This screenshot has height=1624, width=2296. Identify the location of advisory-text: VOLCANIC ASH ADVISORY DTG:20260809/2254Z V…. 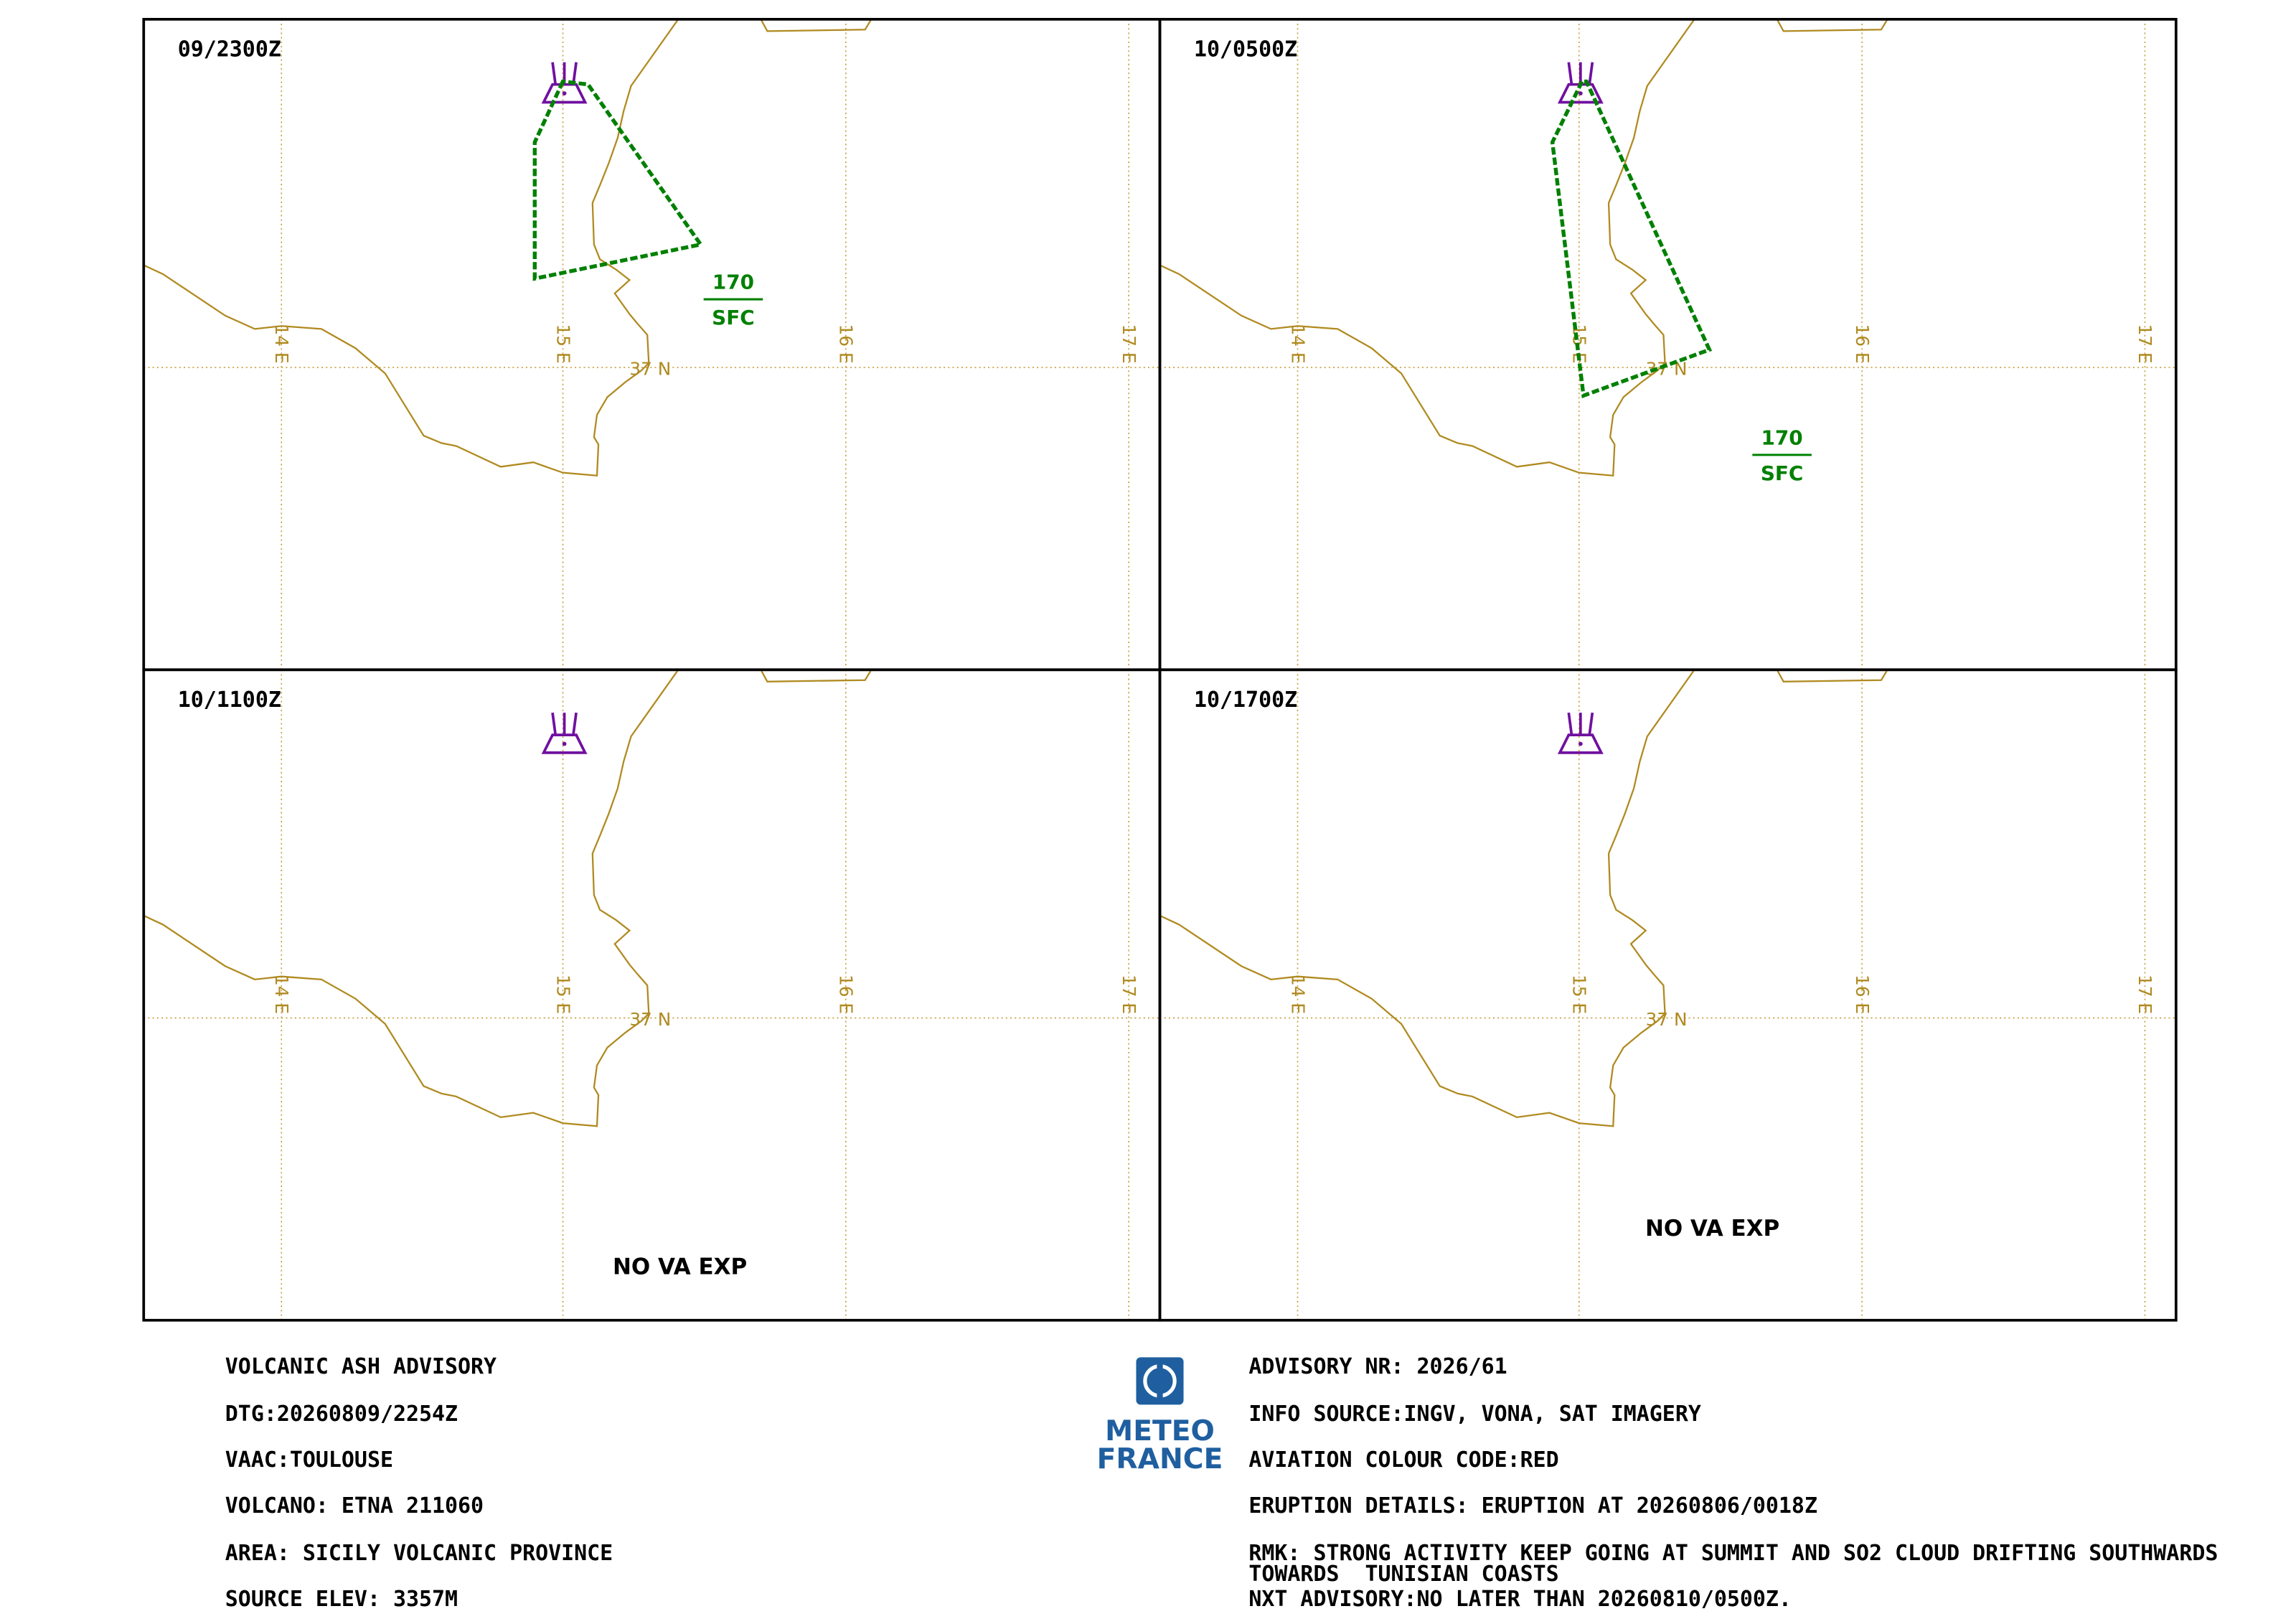
(1222, 1483).